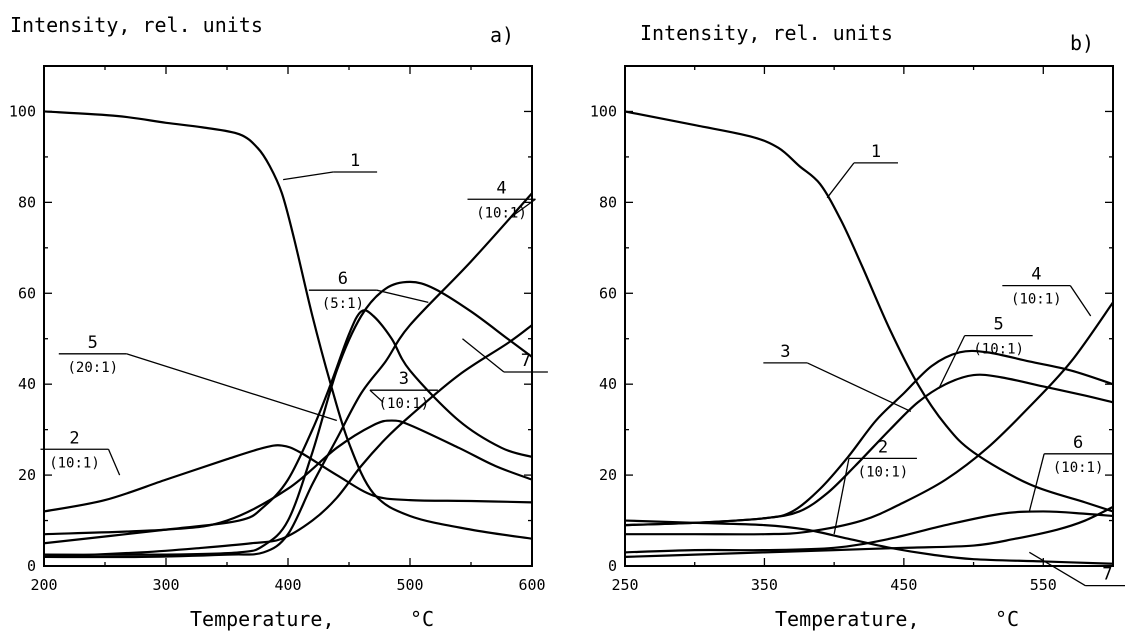 Image resolution: width=1125 pixels, height=639 pixels. What do you see at coordinates (165, 585) in the screenshot?
I see `x-tick-label: 300` at bounding box center [165, 585].